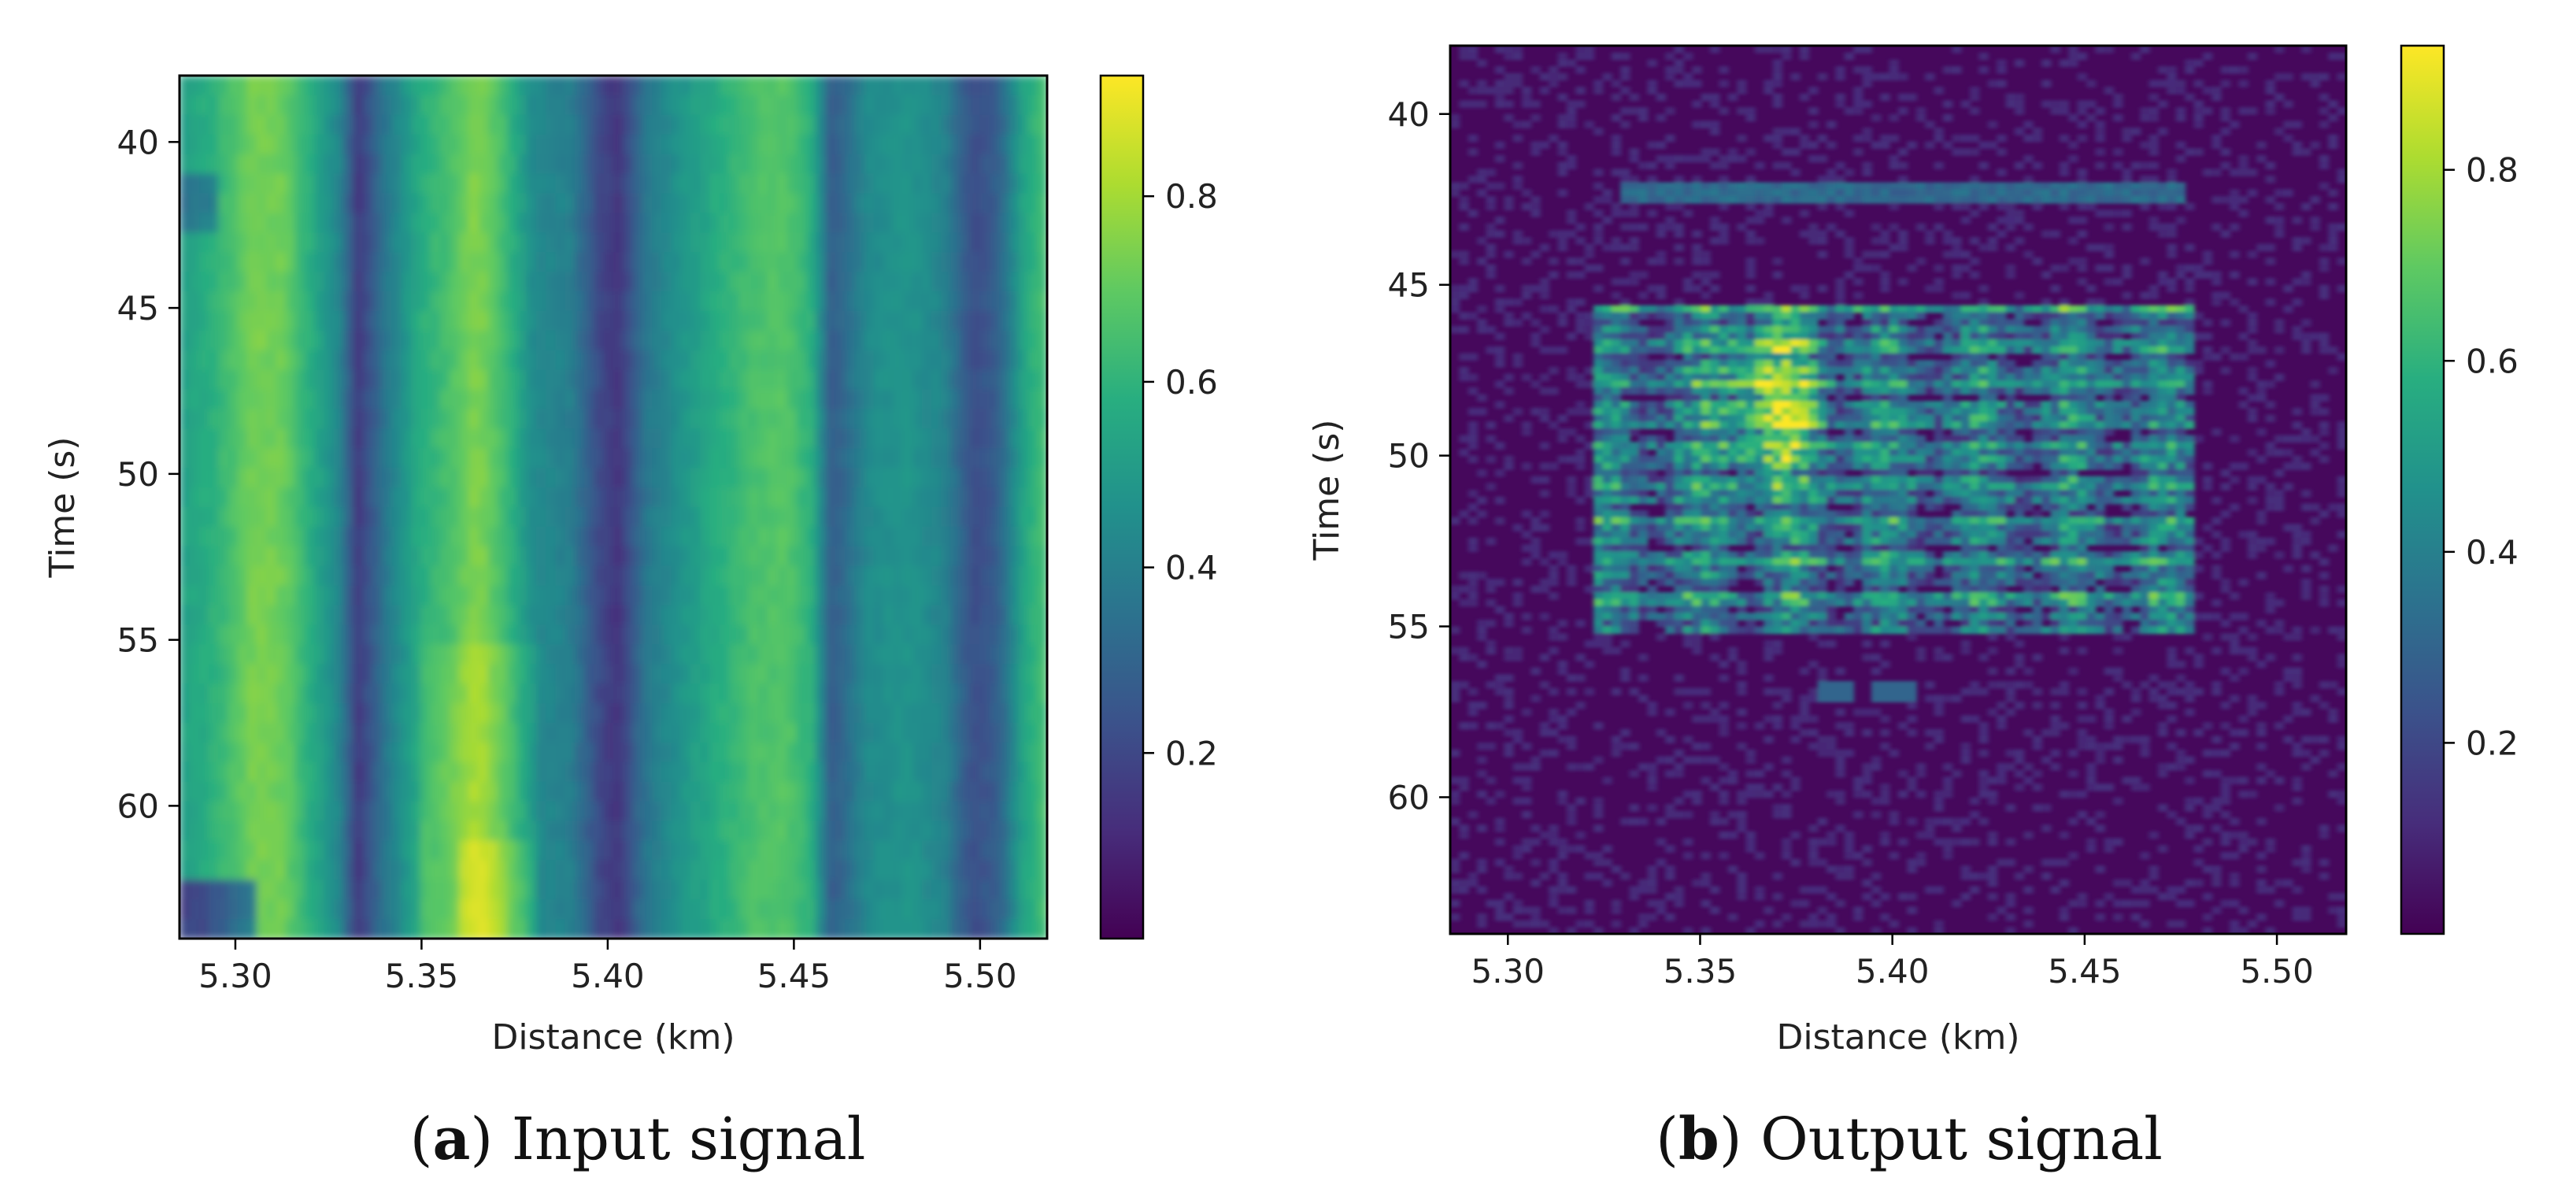  What do you see at coordinates (138, 142) in the screenshot?
I see `y-tick-label: 40` at bounding box center [138, 142].